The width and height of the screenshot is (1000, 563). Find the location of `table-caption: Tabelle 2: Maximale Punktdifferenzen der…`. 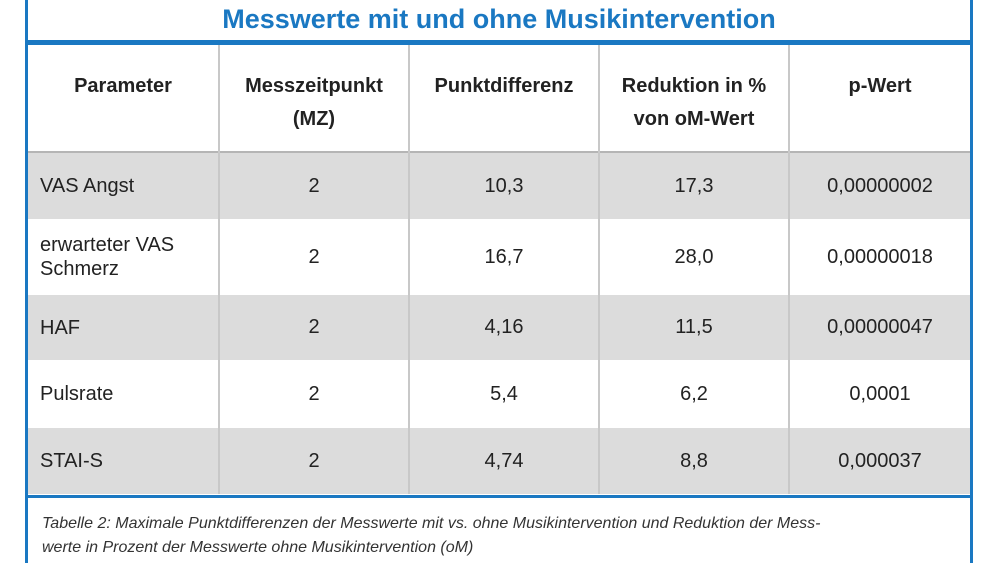

table-caption: Tabelle 2: Maximale Punktdifferenzen der… is located at coordinates (499, 536).